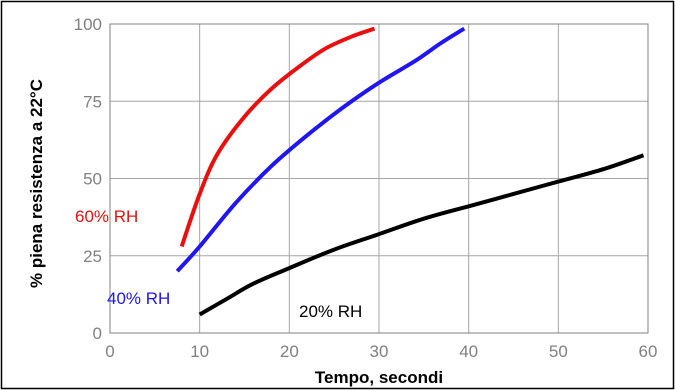 The image size is (675, 390). Describe the element at coordinates (648, 351) in the screenshot. I see `x-tick-label: 60` at that location.